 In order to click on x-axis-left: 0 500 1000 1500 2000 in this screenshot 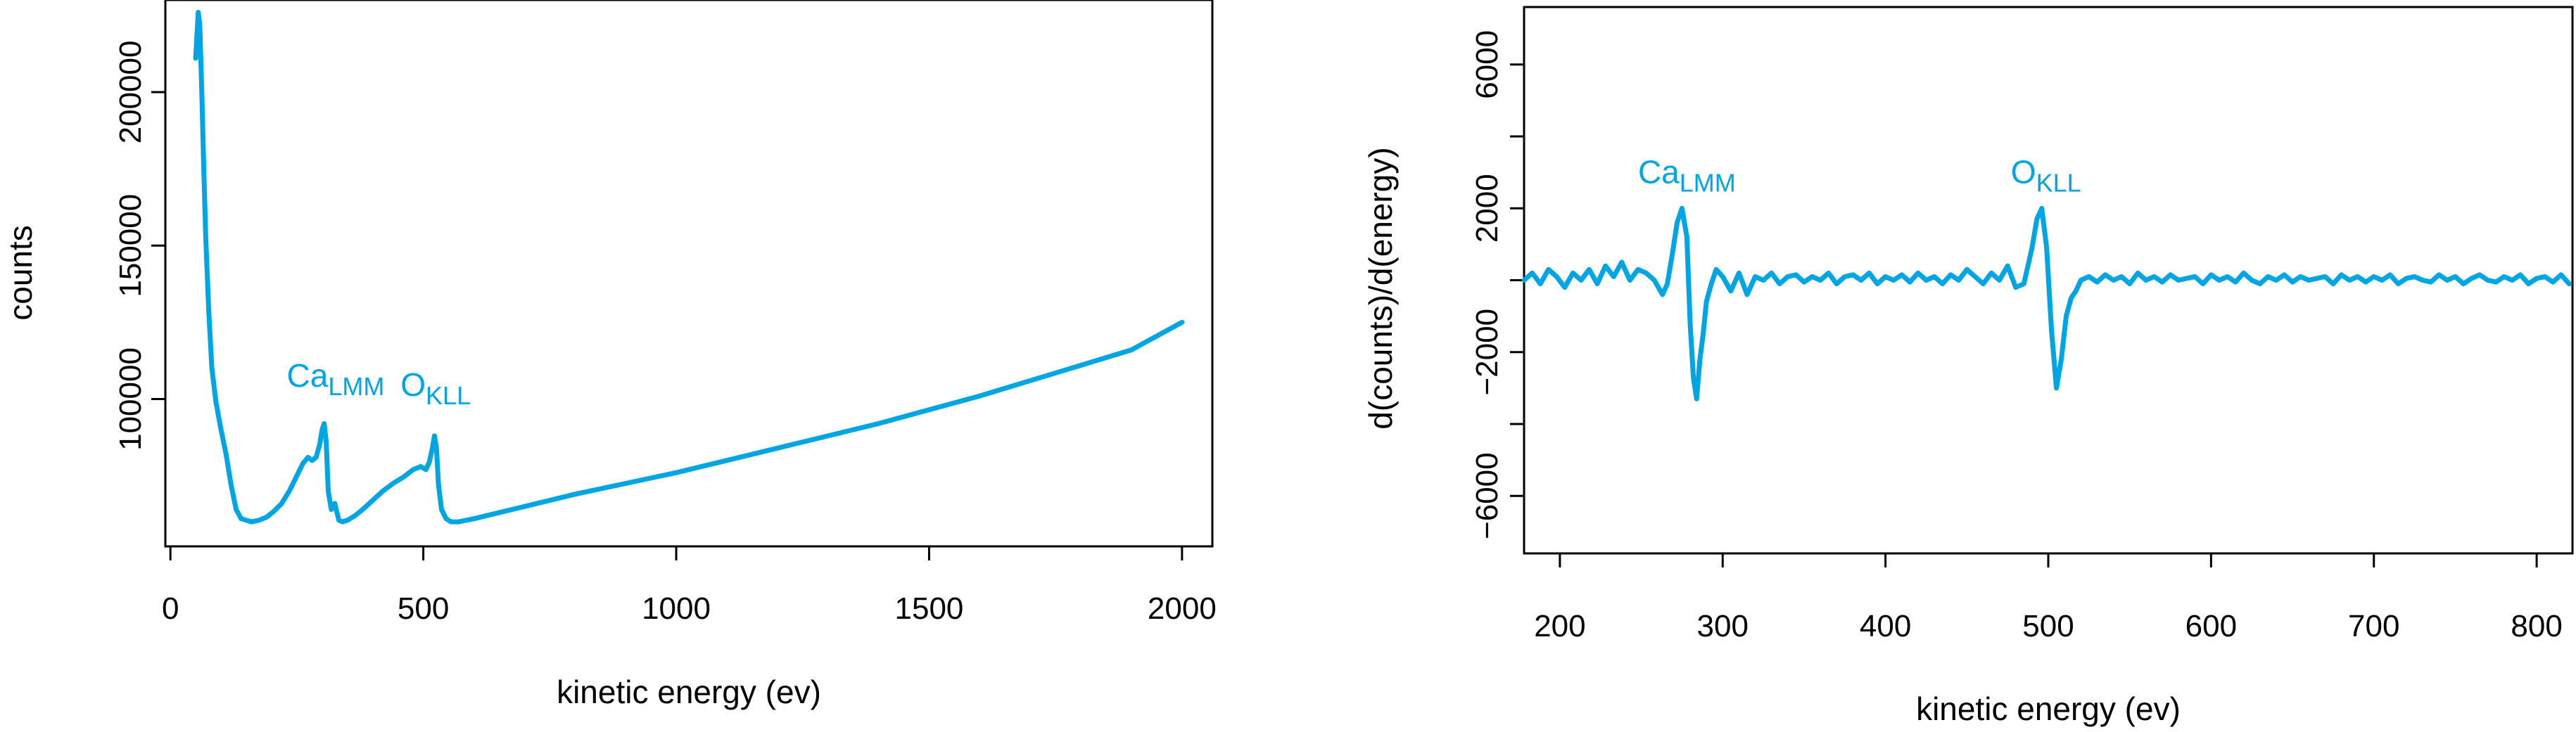, I will do `click(689, 586)`.